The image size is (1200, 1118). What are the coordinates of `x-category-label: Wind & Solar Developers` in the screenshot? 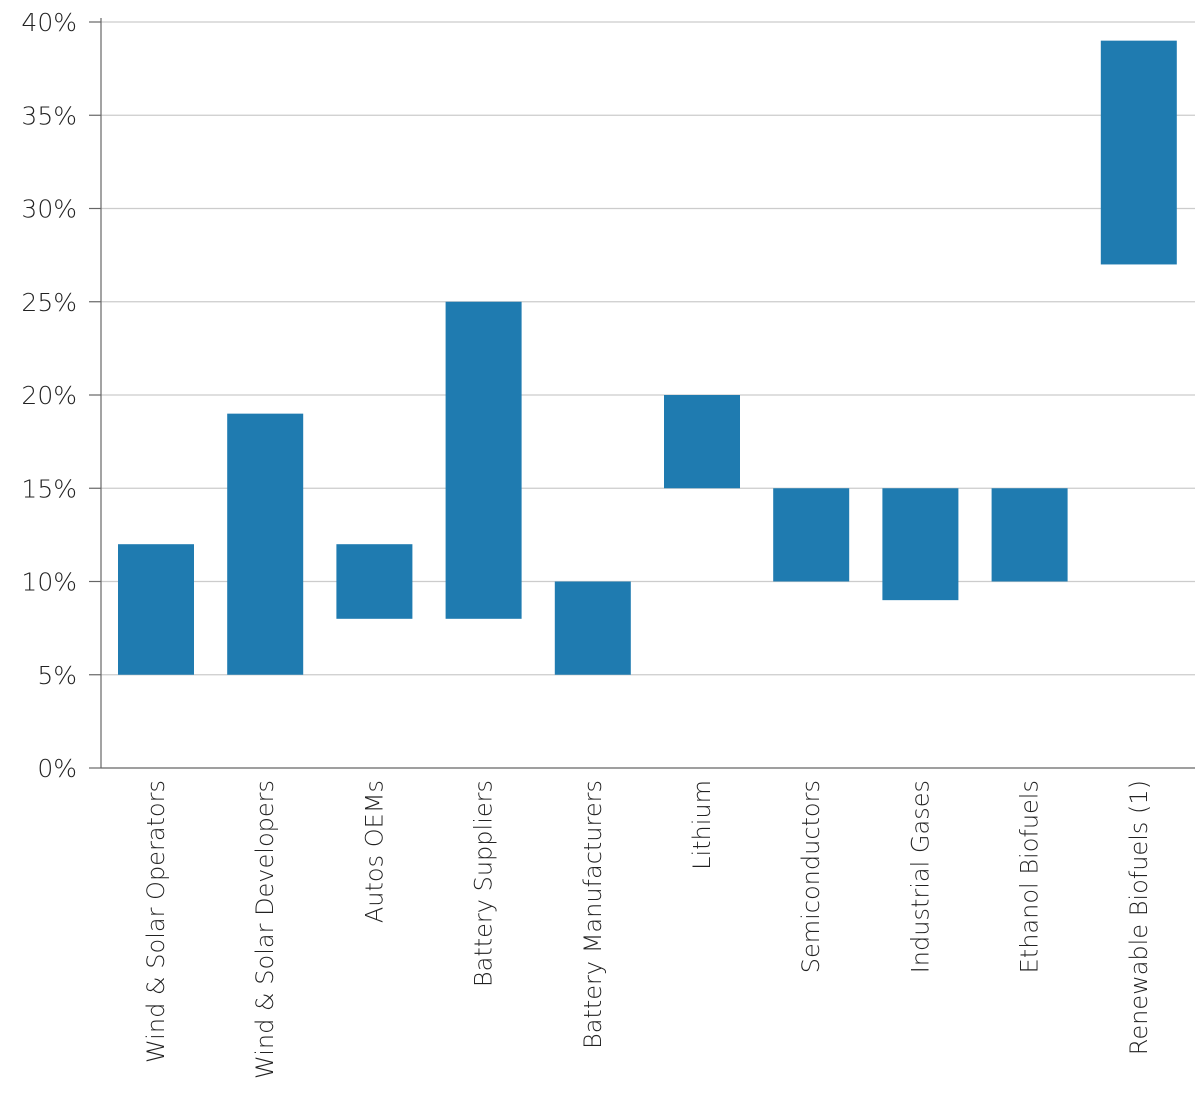 It's located at (265, 929).